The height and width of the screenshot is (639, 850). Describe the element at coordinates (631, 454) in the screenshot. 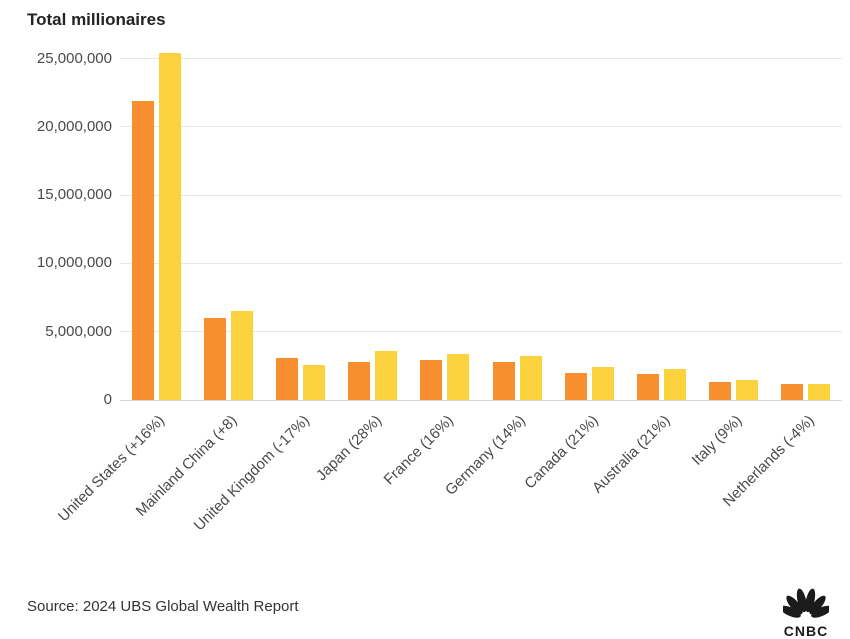

I see `x-axis-tick-label: Australia (21%)` at that location.